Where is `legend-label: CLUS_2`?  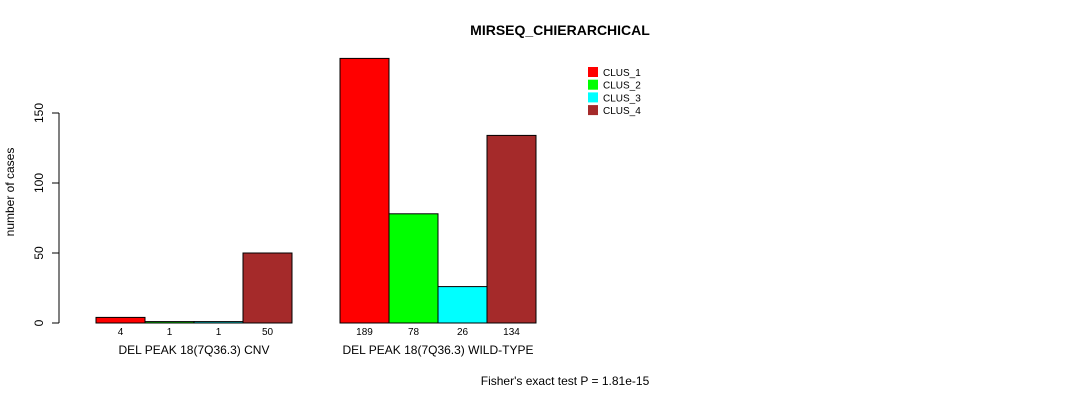
legend-label: CLUS_2 is located at coordinates (622, 86).